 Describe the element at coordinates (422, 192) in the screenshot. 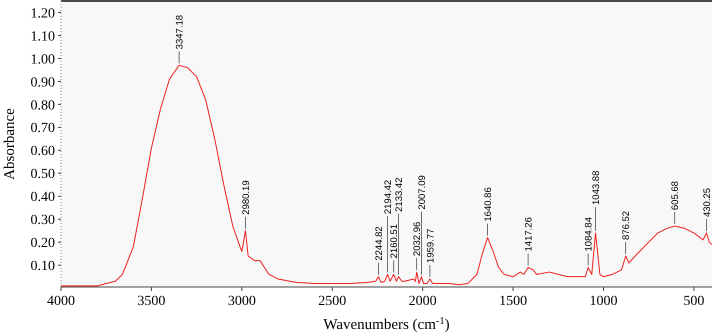

I see `annotation: 2007.09` at that location.